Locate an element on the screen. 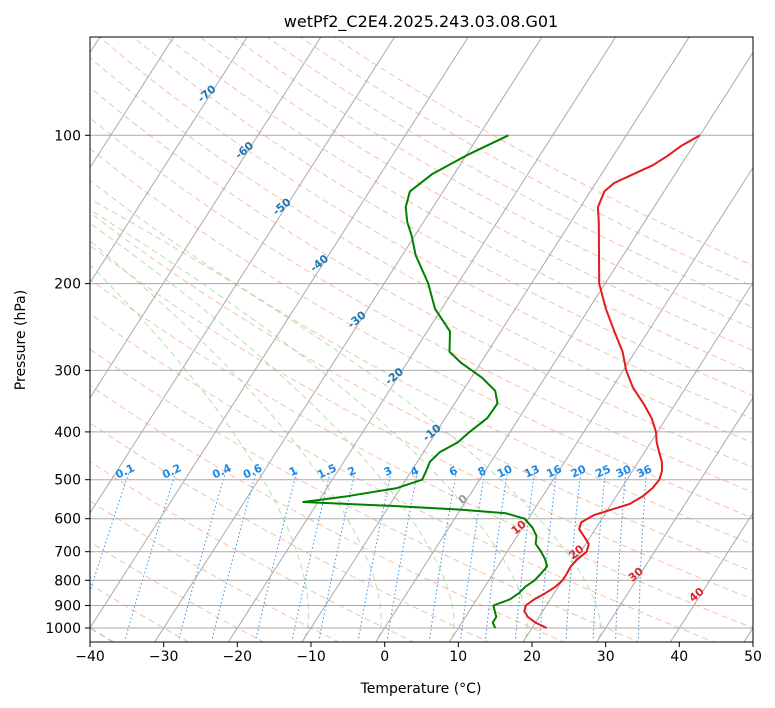 The width and height of the screenshot is (775, 708). mixing-ratio-label: 1 is located at coordinates (293, 471).